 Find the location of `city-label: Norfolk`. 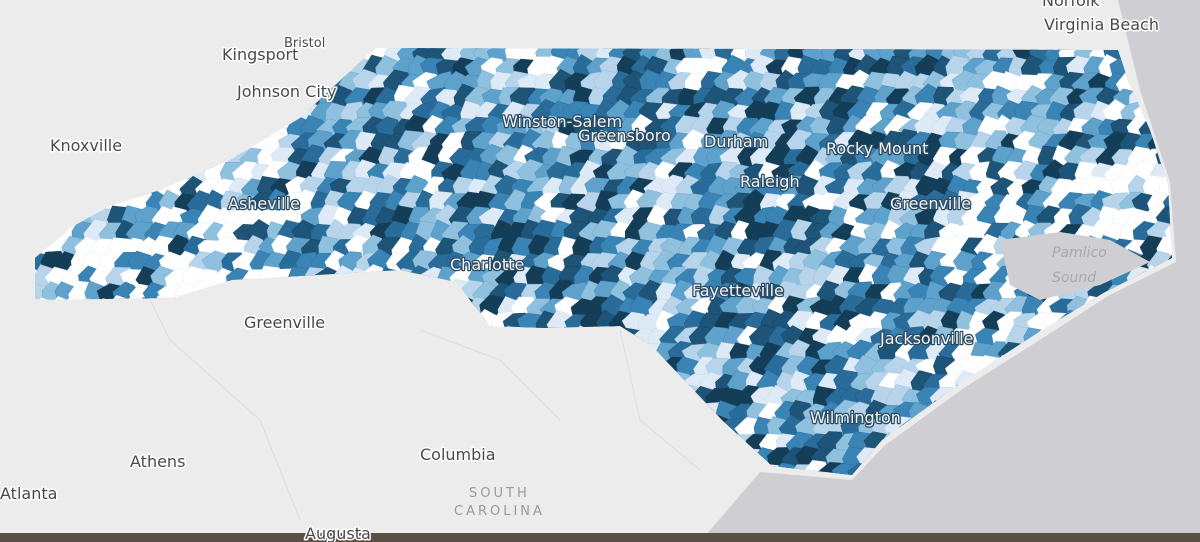

city-label: Norfolk is located at coordinates (1071, 5).